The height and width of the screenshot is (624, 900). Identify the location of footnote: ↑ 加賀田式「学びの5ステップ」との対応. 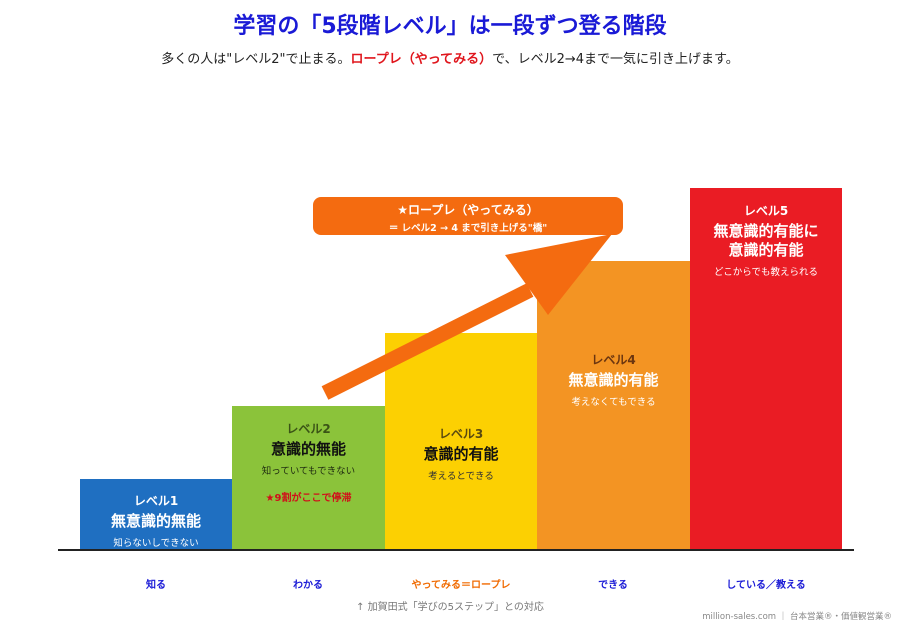
(450, 607).